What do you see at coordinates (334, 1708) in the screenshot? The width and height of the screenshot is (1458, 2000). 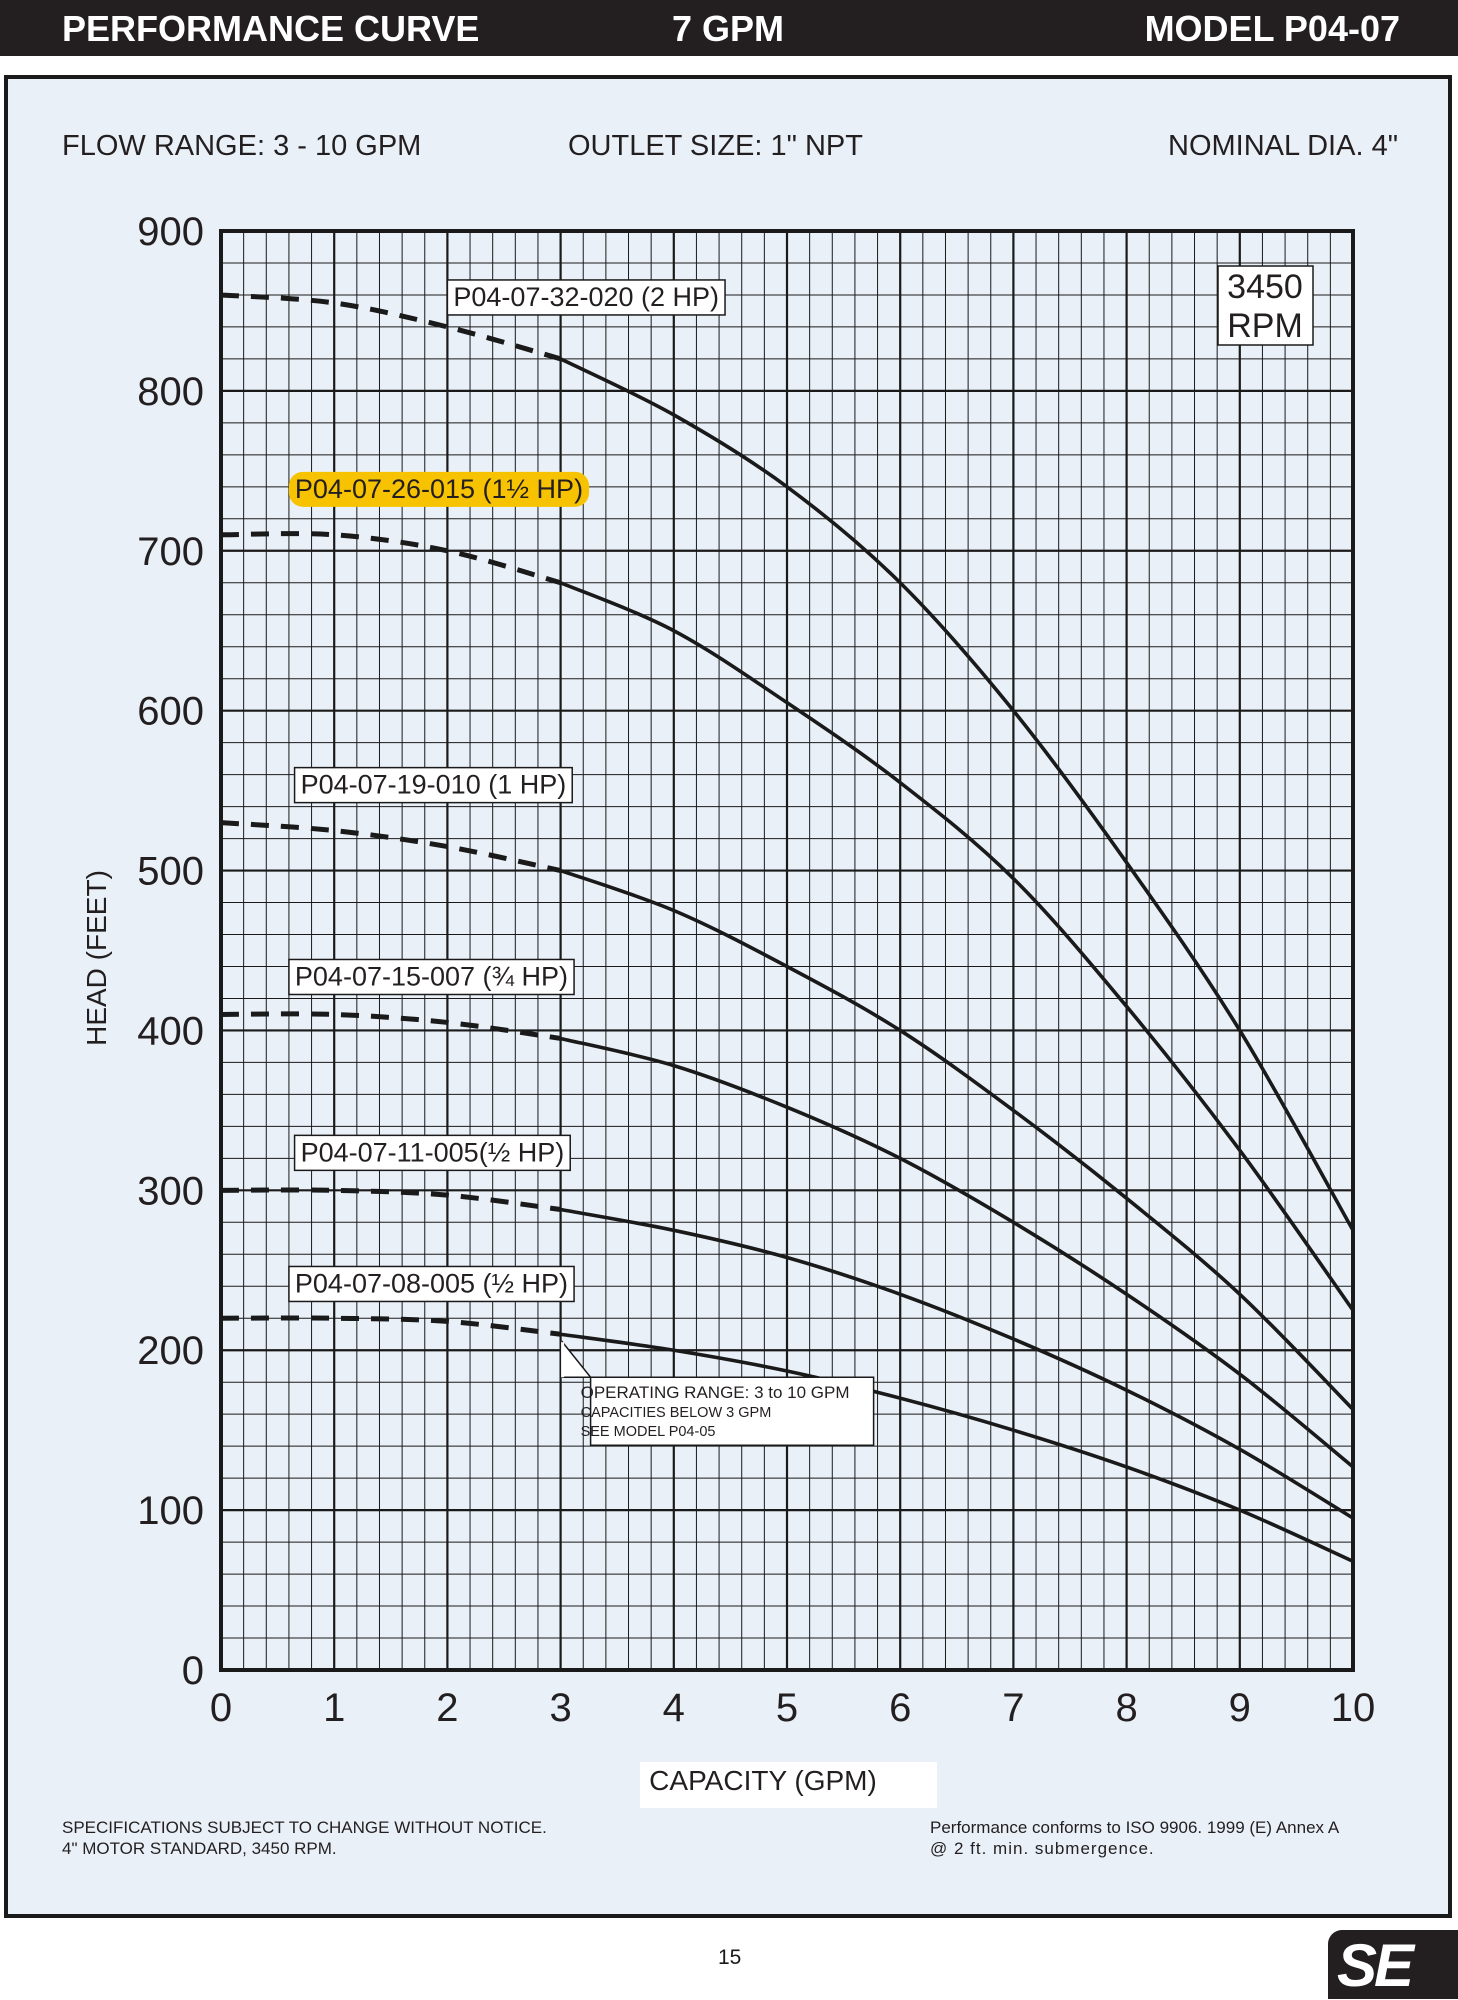 I see `x-tick-label: 1` at bounding box center [334, 1708].